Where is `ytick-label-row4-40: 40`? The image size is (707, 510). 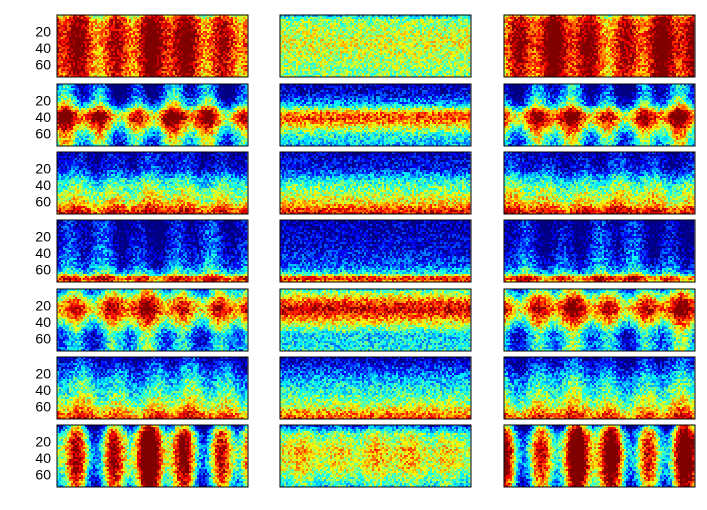
ytick-label-row4-40: 40 is located at coordinates (43, 253).